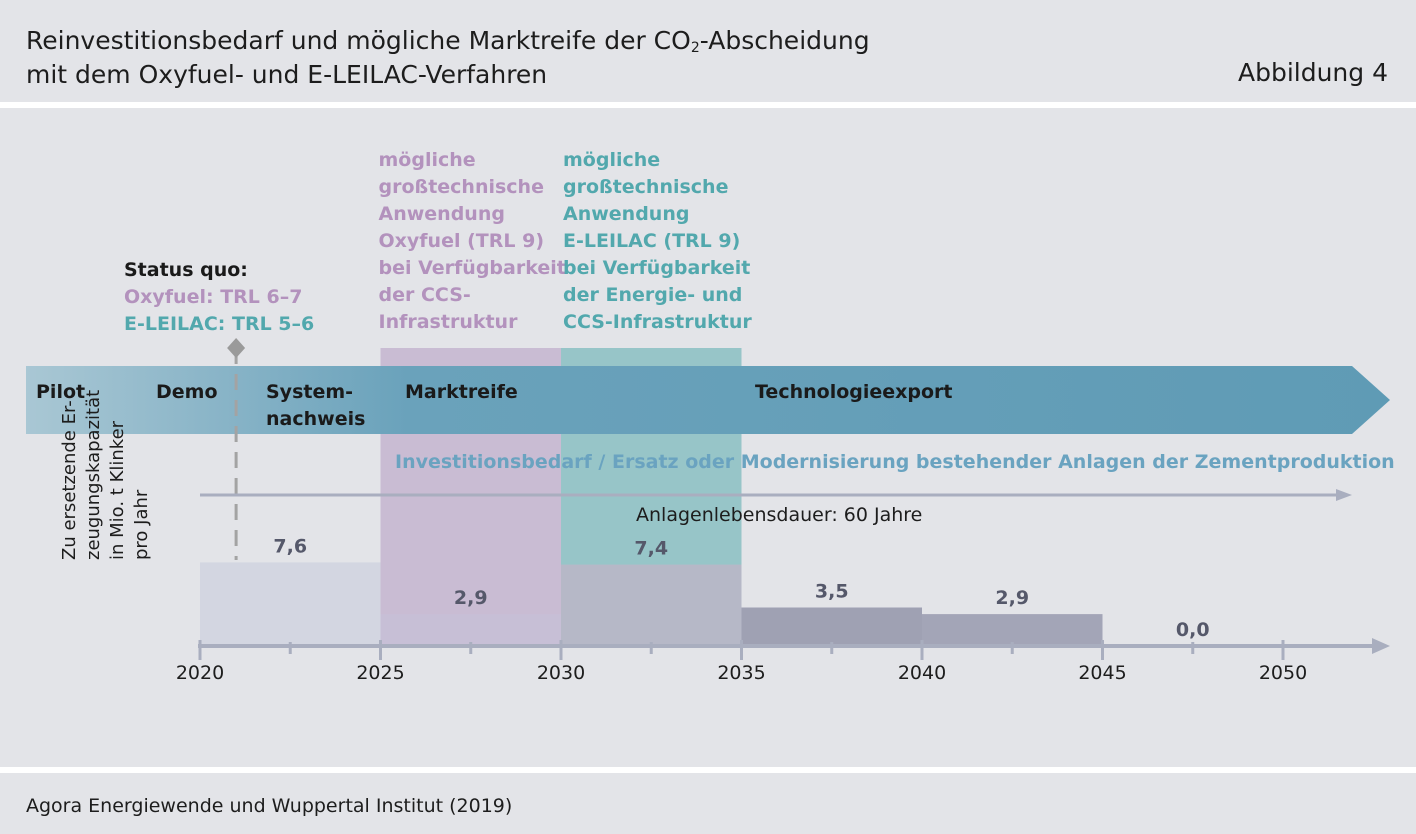  What do you see at coordinates (187, 392) in the screenshot?
I see `phase-demo: Demo` at bounding box center [187, 392].